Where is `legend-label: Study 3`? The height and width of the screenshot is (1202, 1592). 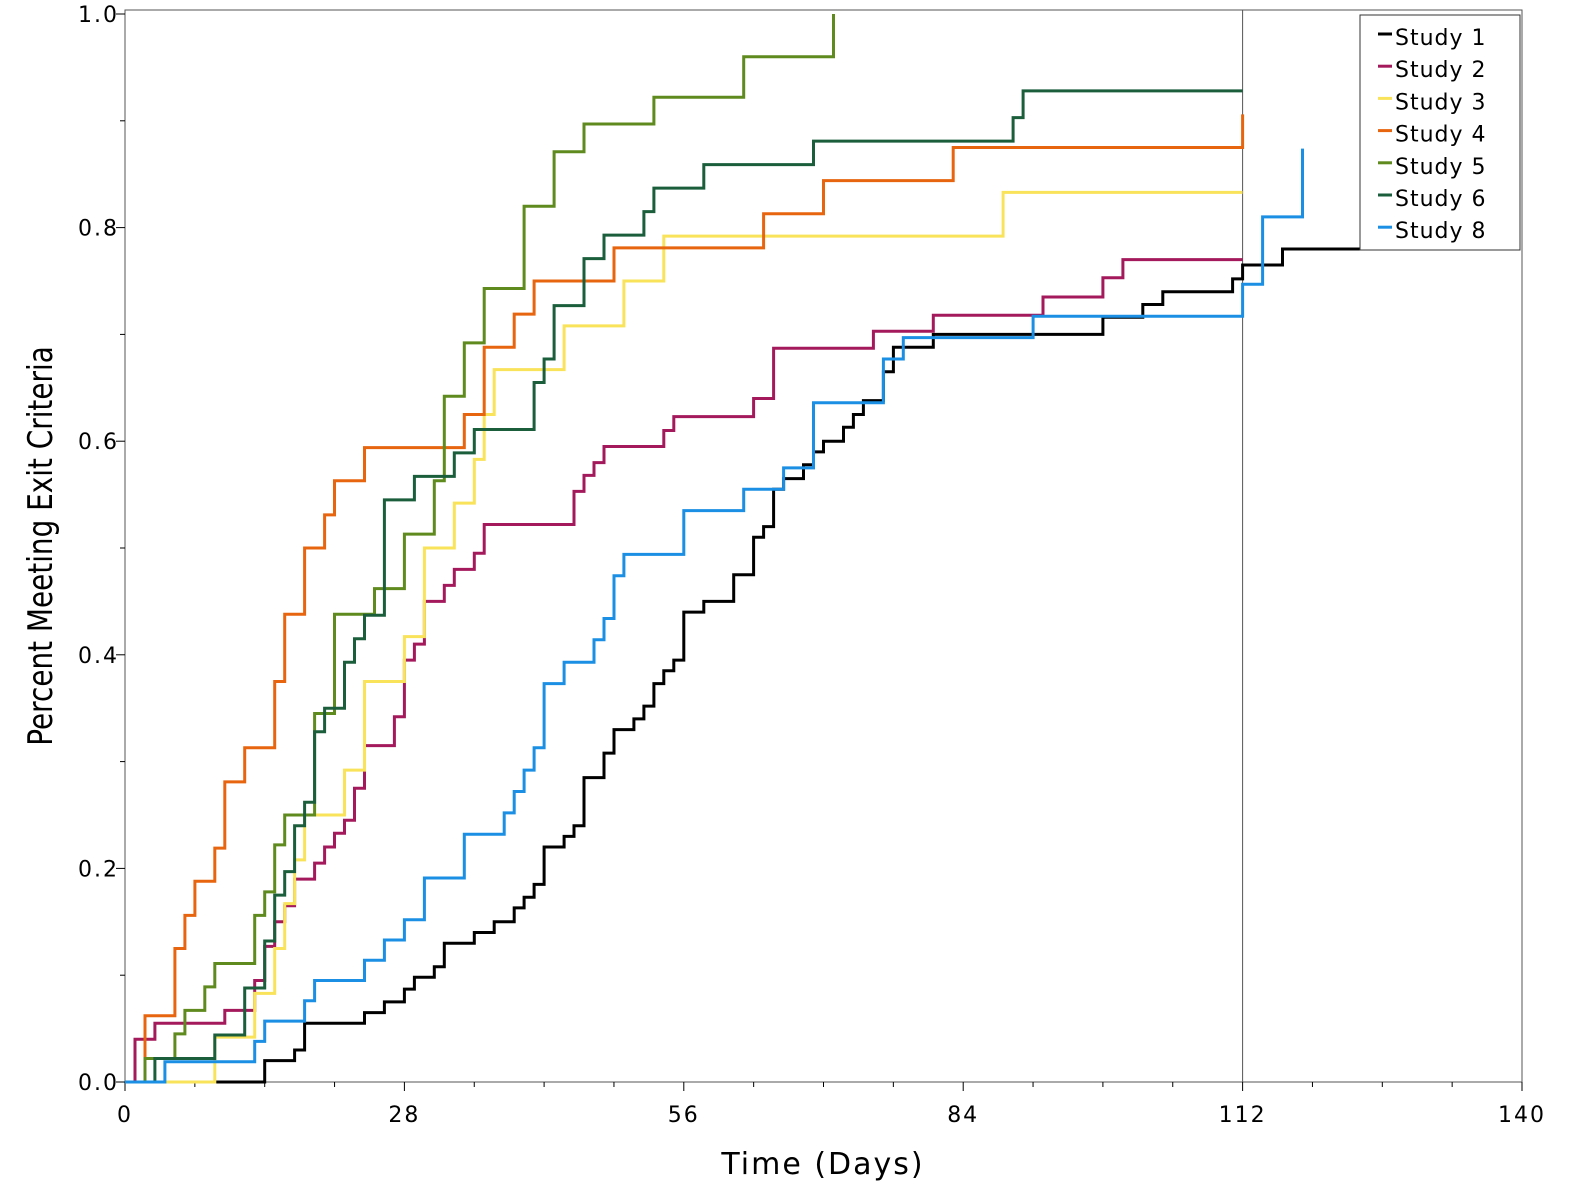 legend-label: Study 3 is located at coordinates (1441, 102).